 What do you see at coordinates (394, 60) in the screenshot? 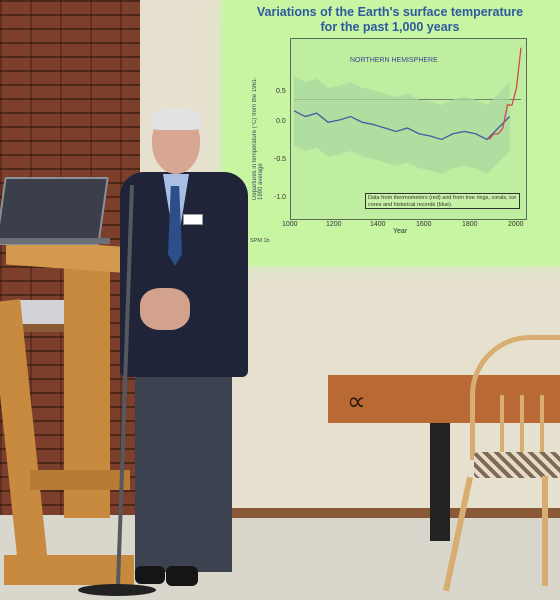
I see `panel-label: NORTHERN HEMISPHERE` at bounding box center [394, 60].